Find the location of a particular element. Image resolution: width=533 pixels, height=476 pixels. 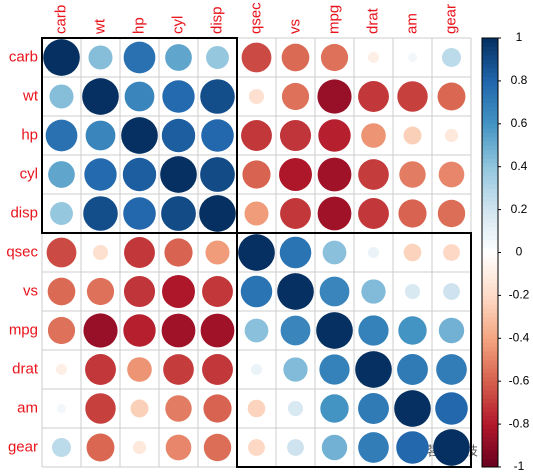

row-label: carb is located at coordinates (23, 56).